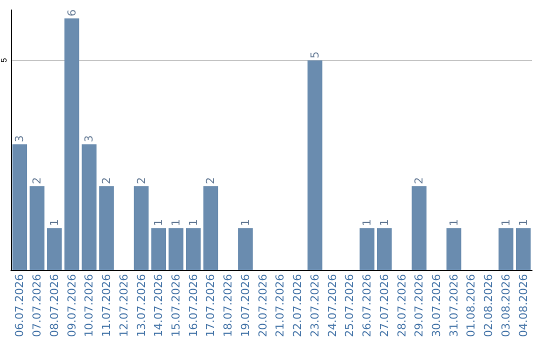 Image resolution: width=540 pixels, height=340 pixels. Describe the element at coordinates (19, 305) in the screenshot. I see `x-tick-label: 06.07.2026` at that location.